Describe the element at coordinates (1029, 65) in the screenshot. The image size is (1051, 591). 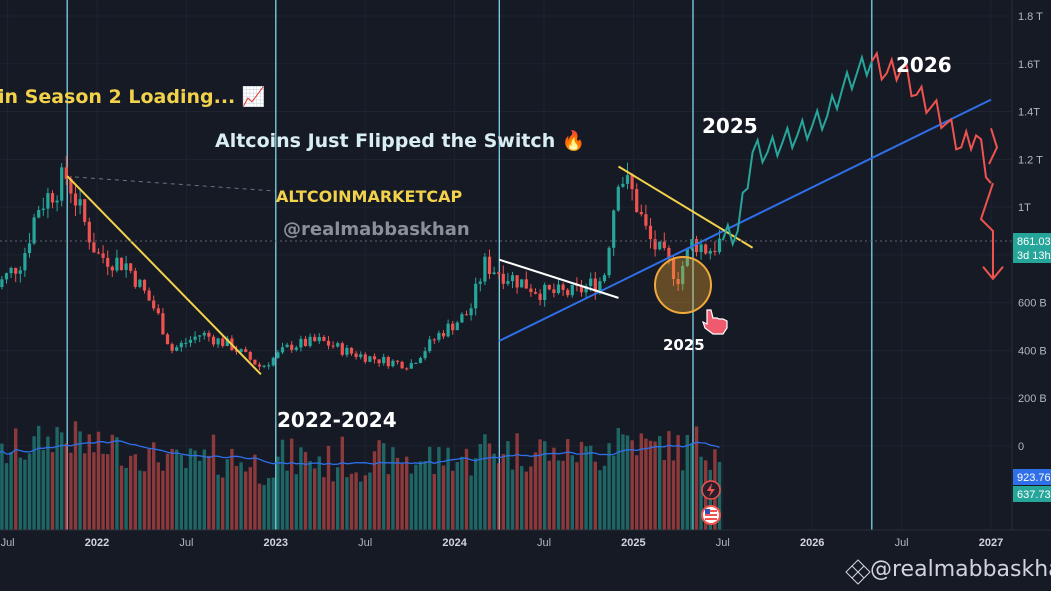
I see `price-tick-label: 1.6T` at that location.